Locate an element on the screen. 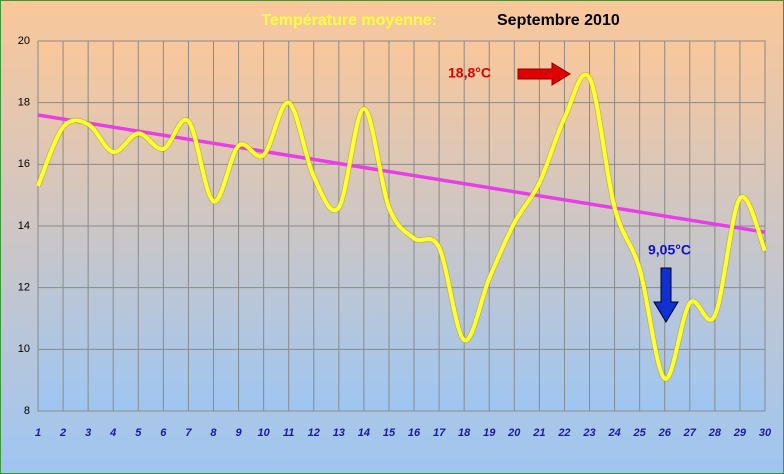 Image resolution: width=784 pixels, height=474 pixels. x-tick-label: 5 is located at coordinates (138, 433).